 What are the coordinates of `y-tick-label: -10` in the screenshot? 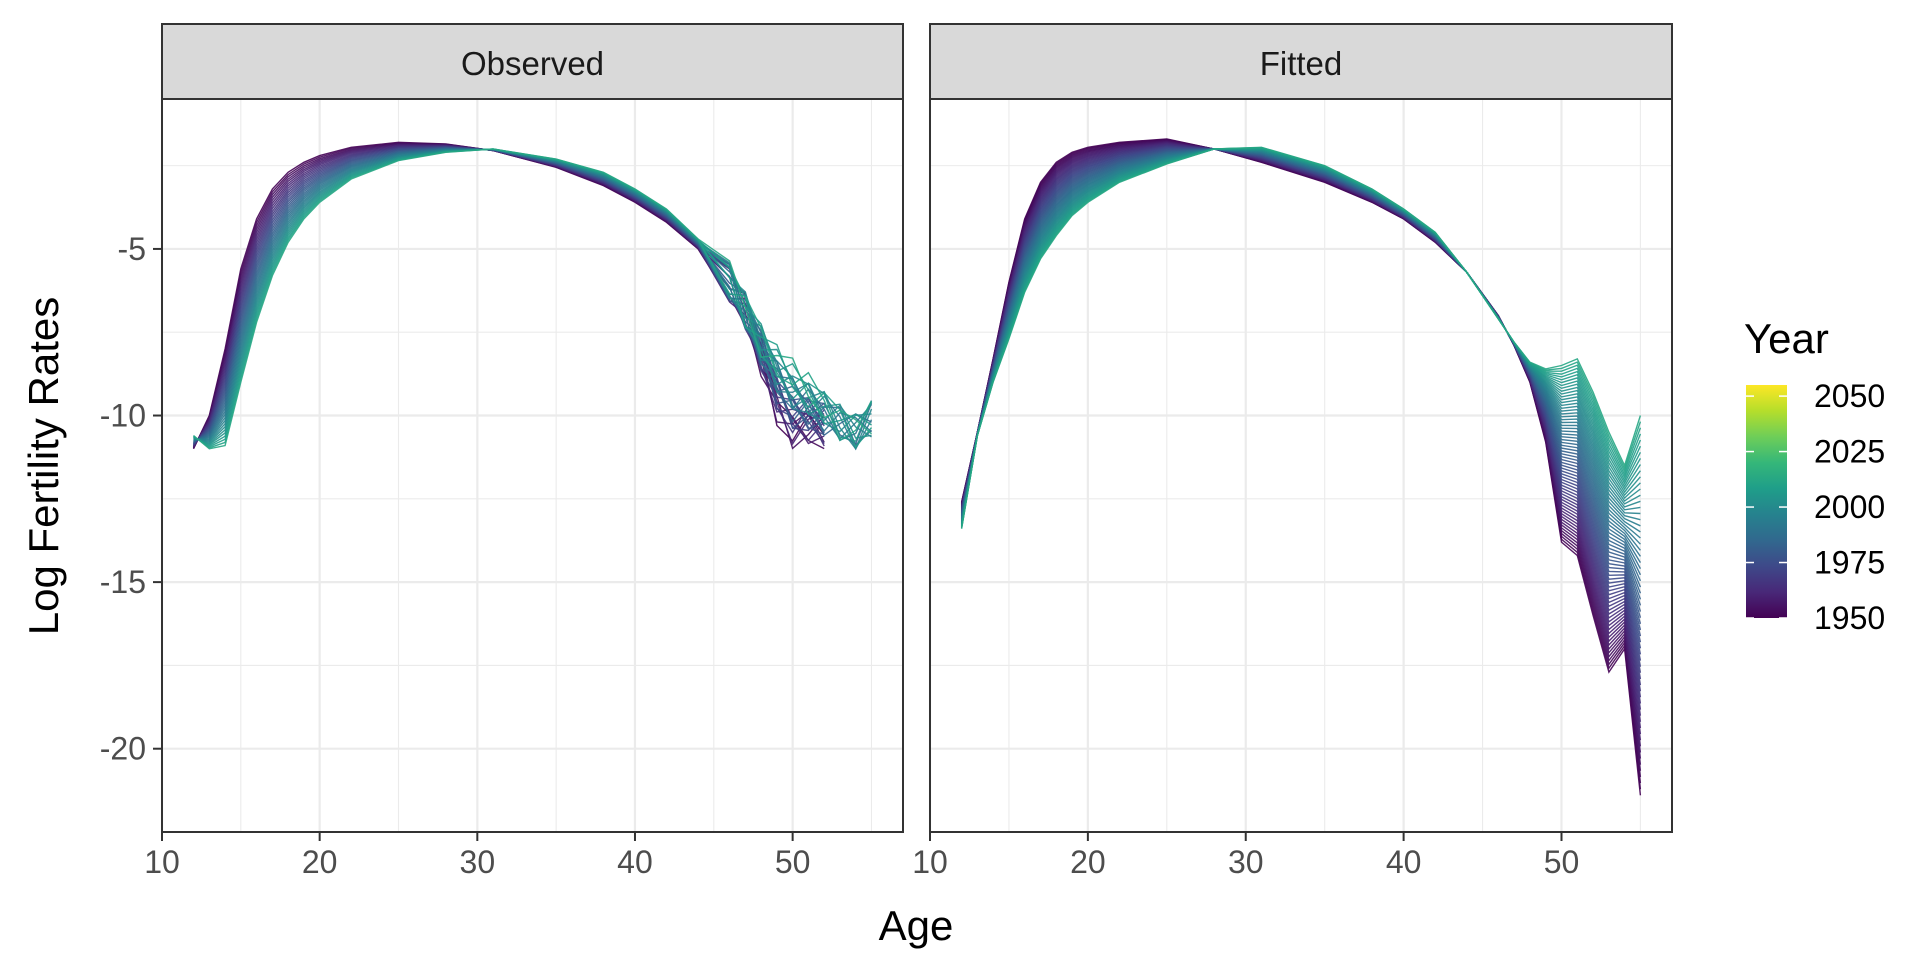 It's located at (123, 416).